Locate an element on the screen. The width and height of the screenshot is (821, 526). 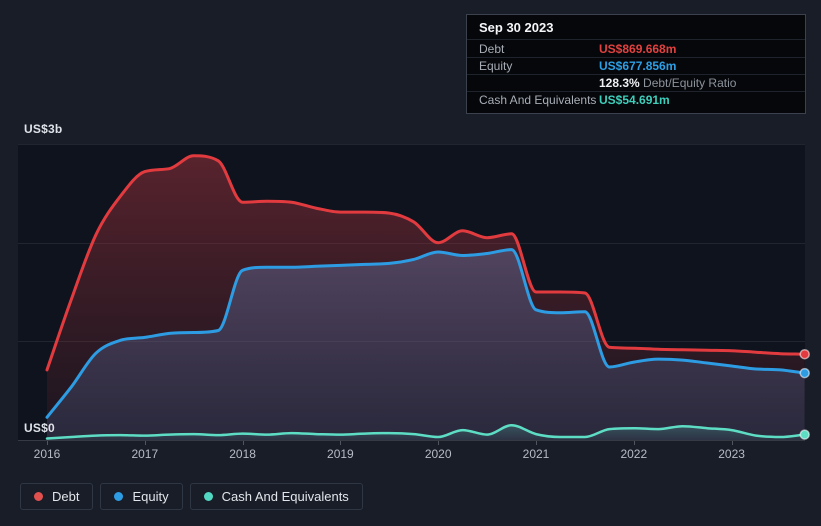
tooltip-cash-value: US$54.691m is located at coordinates (634, 100).